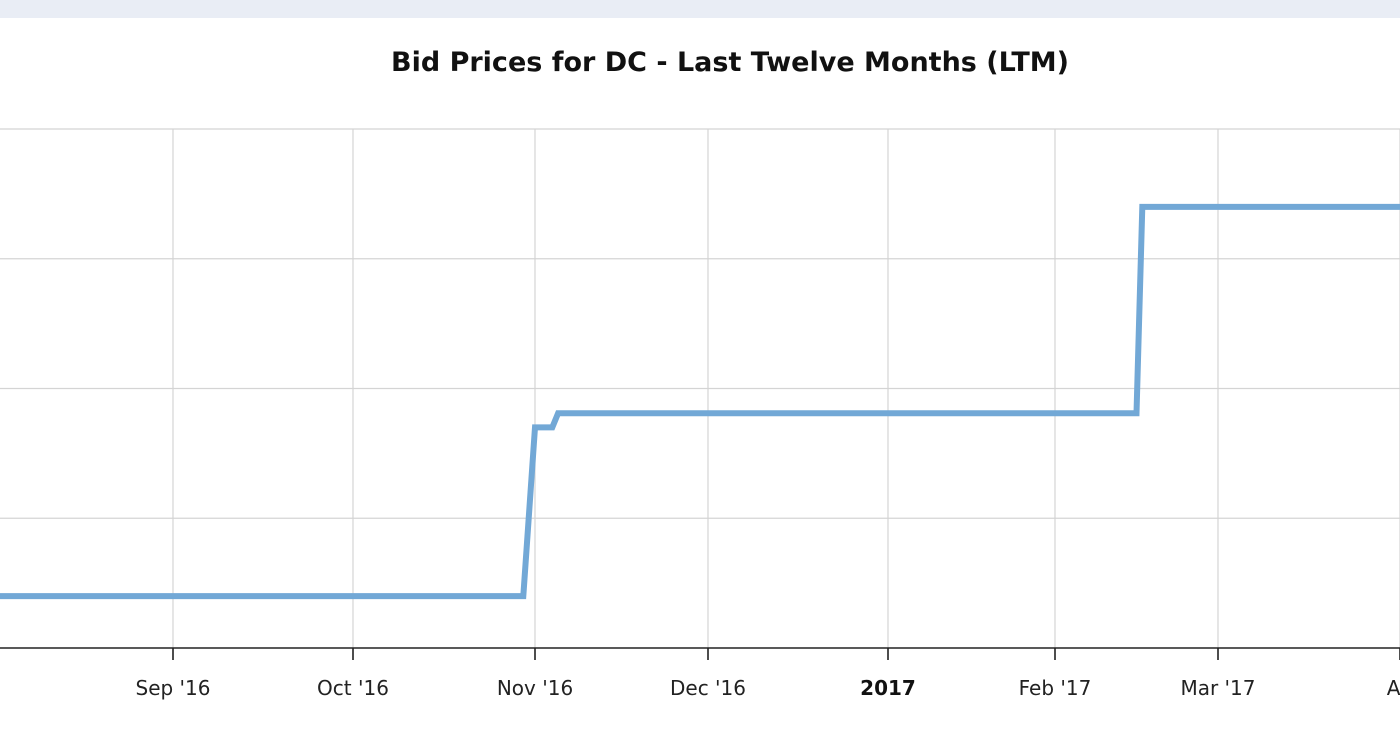 The width and height of the screenshot is (1400, 736). Describe the element at coordinates (700, 9) in the screenshot. I see `top-header-band` at that location.